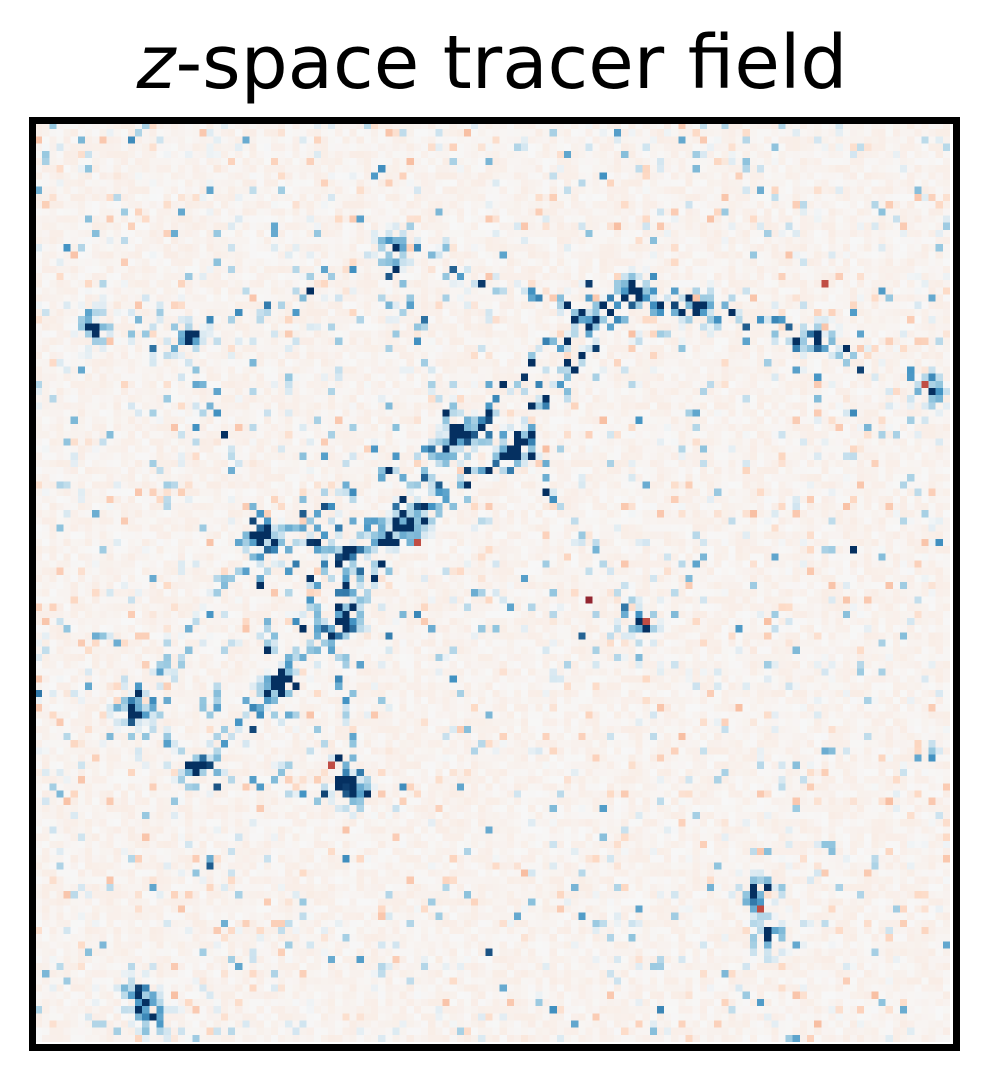 The width and height of the screenshot is (984, 1075). Describe the element at coordinates (156, 63) in the screenshot. I see `chart-title-variable: z` at that location.